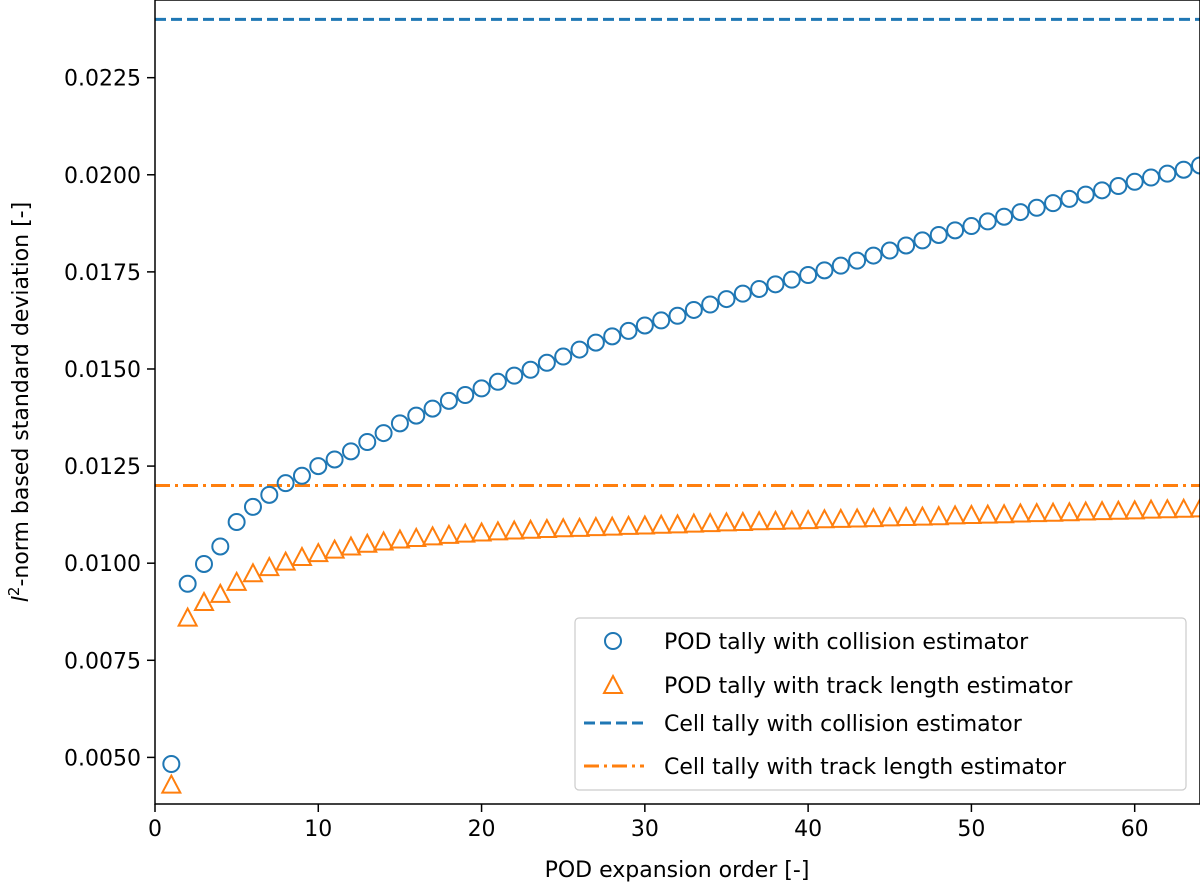  I want to click on x-tick-label: 10, so click(318, 829).